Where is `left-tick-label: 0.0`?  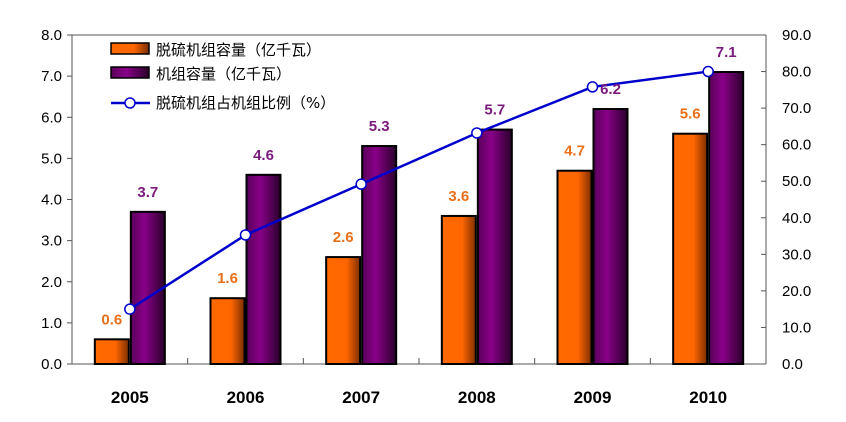 left-tick-label: 0.0 is located at coordinates (51, 364).